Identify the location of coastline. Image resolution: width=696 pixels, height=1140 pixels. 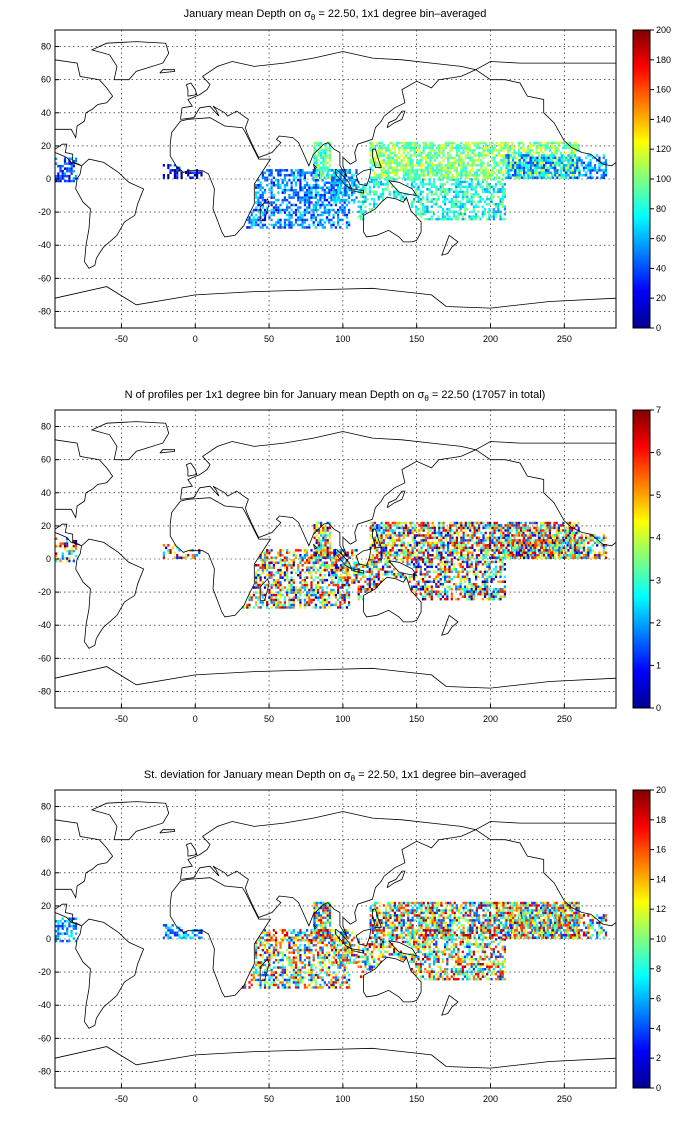
(315, 166).